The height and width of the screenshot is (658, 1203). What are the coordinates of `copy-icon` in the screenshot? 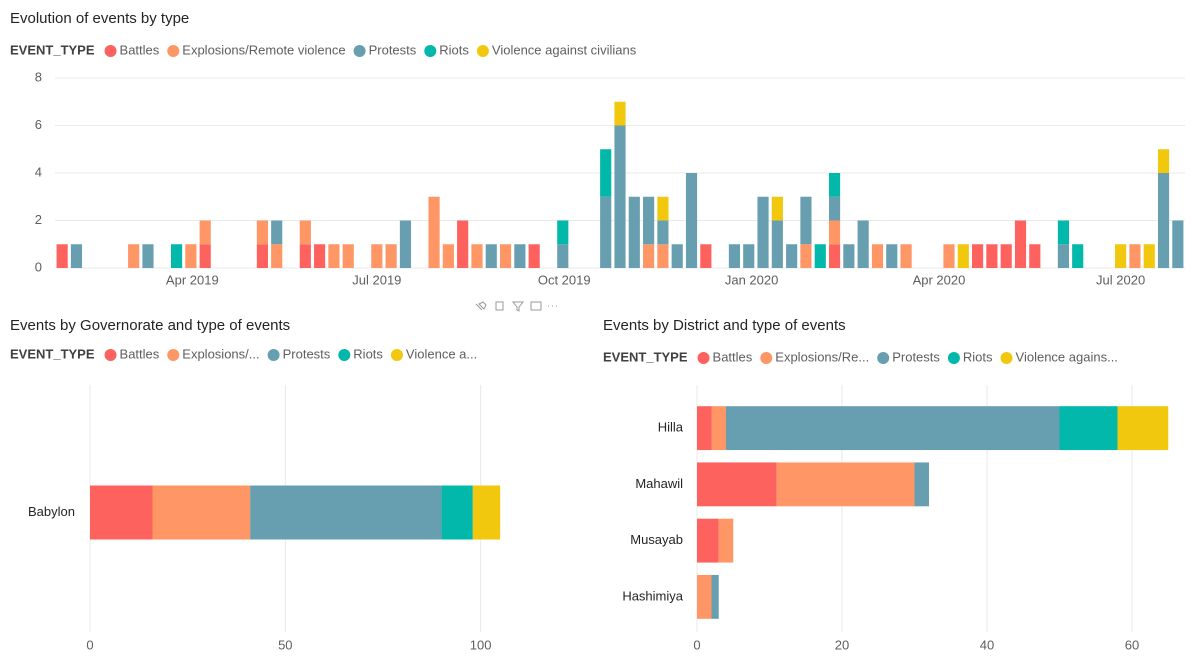 It's located at (499, 306).